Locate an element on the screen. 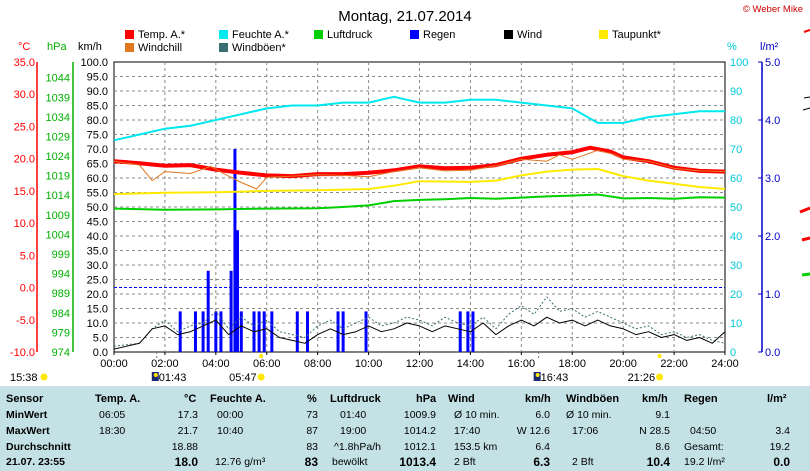 The width and height of the screenshot is (810, 471). tick-time: 20:00 is located at coordinates (623, 364).